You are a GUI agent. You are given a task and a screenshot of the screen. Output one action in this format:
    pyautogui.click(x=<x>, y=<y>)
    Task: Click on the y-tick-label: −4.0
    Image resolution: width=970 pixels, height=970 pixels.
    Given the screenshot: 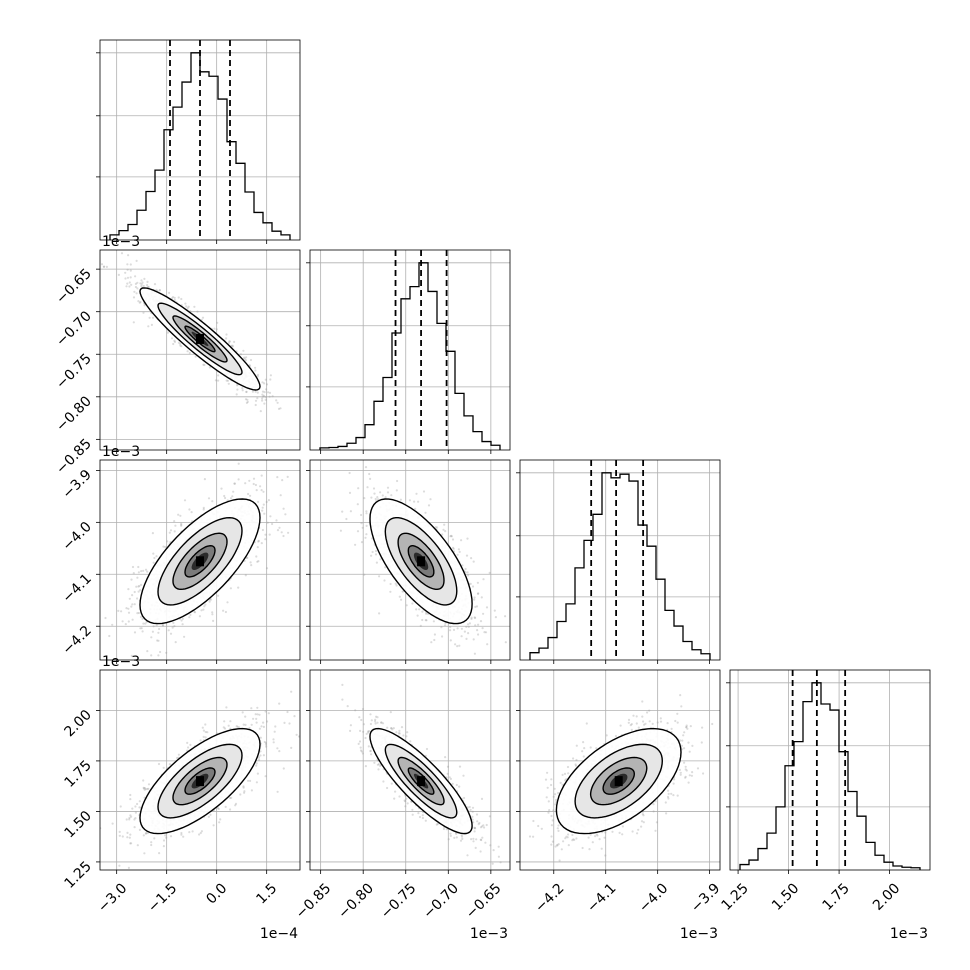 What is the action you would take?
    pyautogui.click(x=76, y=536)
    